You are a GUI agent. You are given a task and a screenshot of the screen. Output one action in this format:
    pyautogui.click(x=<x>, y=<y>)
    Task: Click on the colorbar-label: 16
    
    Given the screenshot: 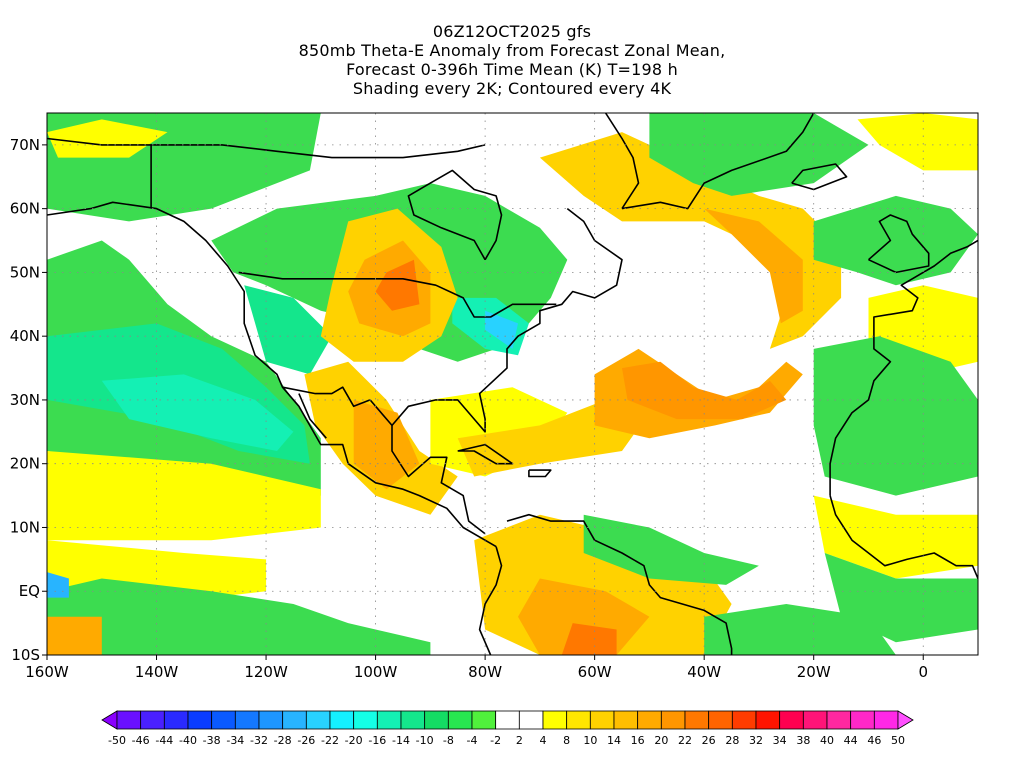 What is the action you would take?
    pyautogui.click(x=638, y=740)
    